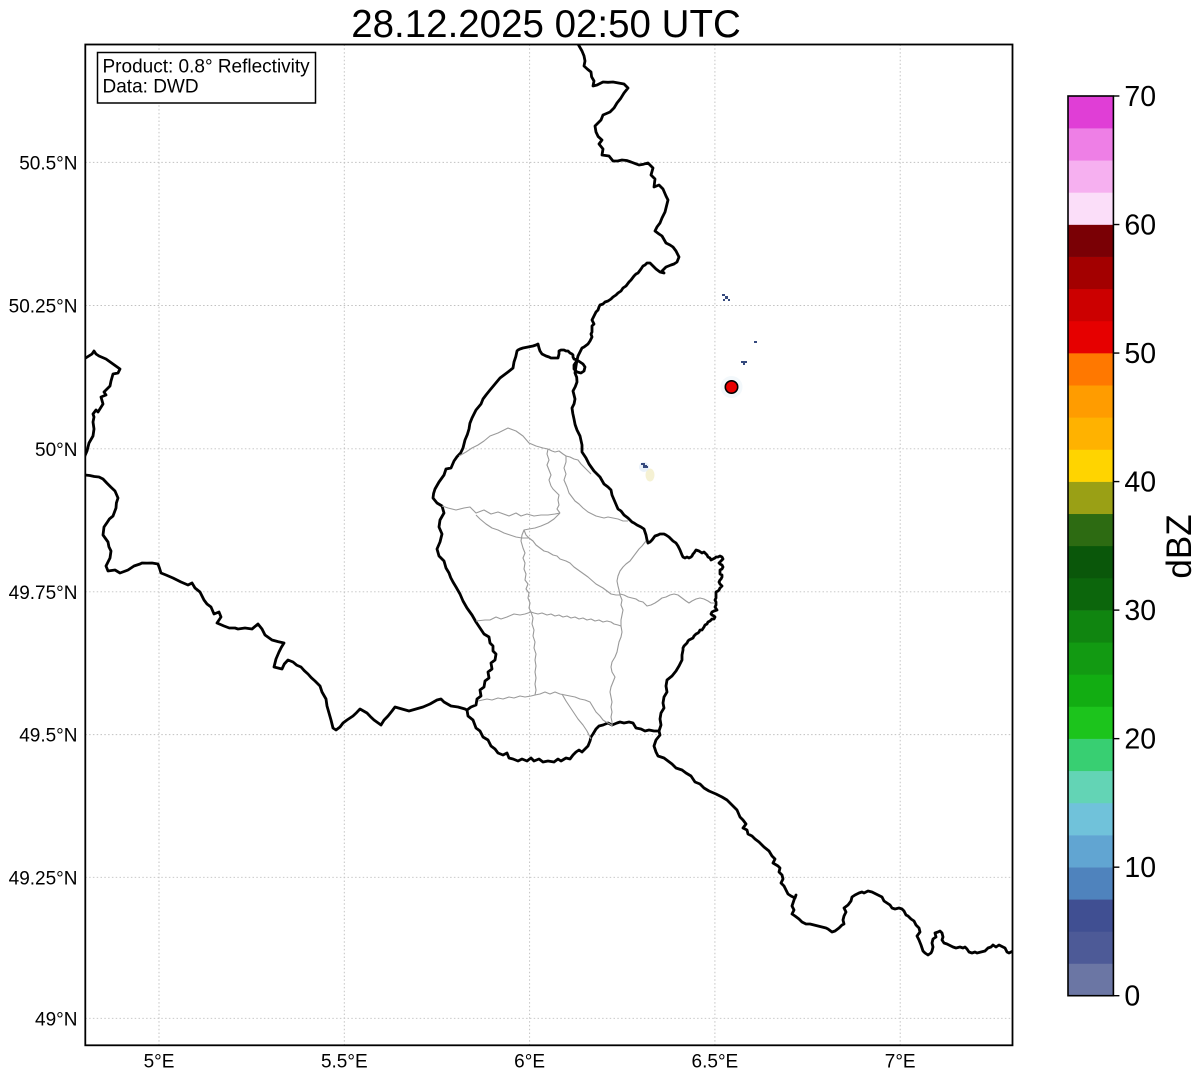 The height and width of the screenshot is (1081, 1202). I want to click on svg-text: 40, so click(1140, 483).